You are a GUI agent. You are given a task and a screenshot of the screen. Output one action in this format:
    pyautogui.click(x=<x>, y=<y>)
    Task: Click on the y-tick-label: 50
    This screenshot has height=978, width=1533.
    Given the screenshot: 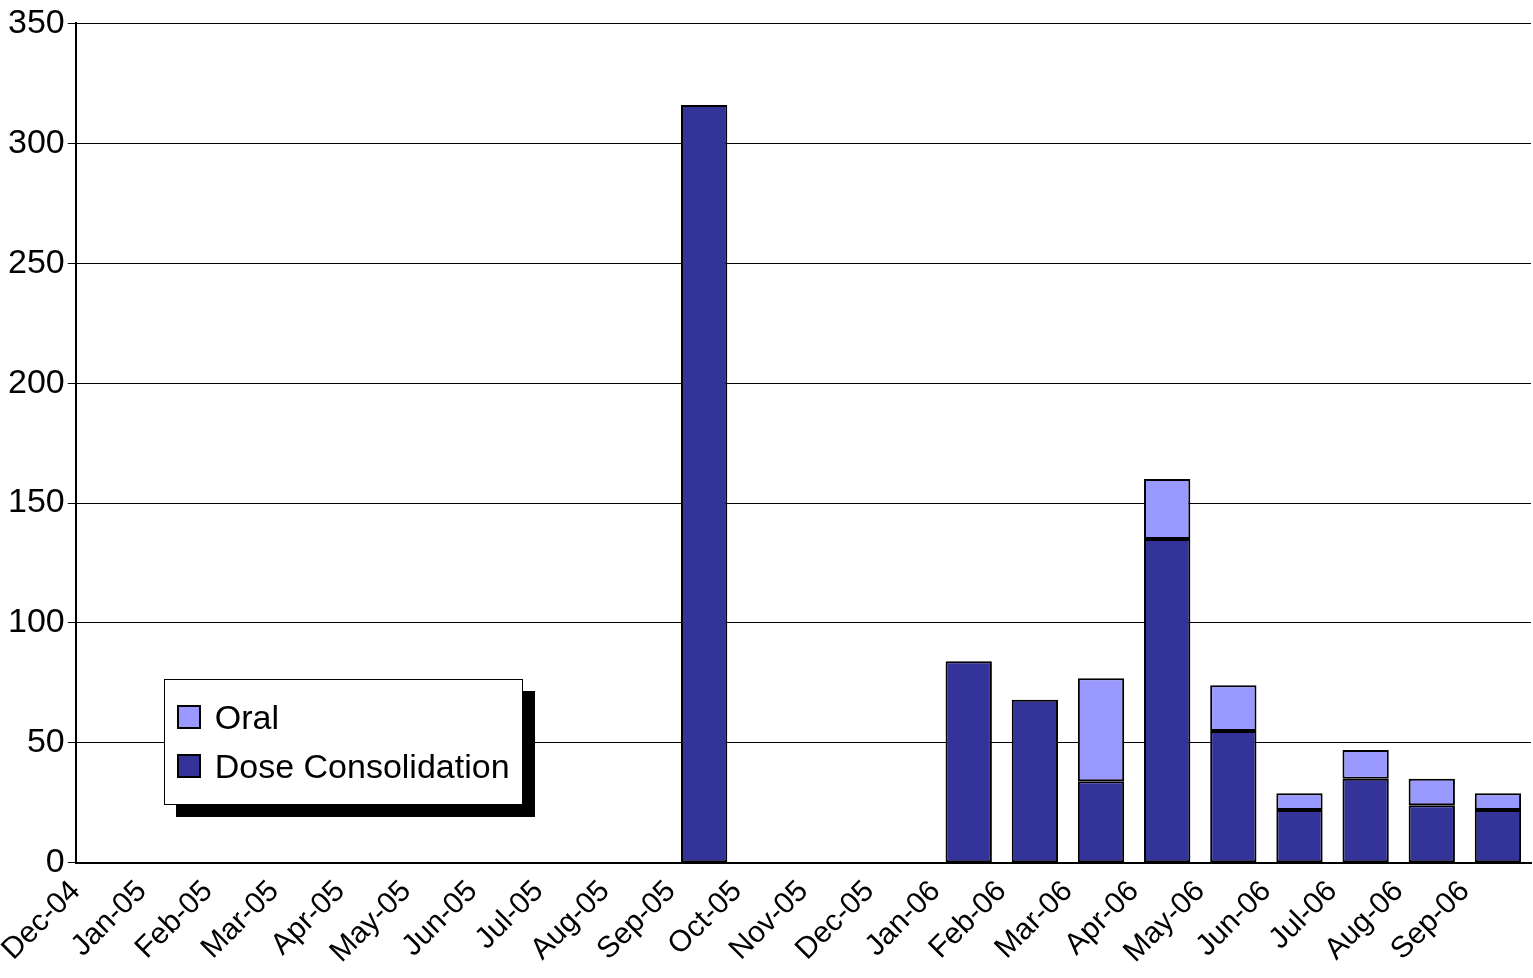 What is the action you would take?
    pyautogui.click(x=45, y=740)
    